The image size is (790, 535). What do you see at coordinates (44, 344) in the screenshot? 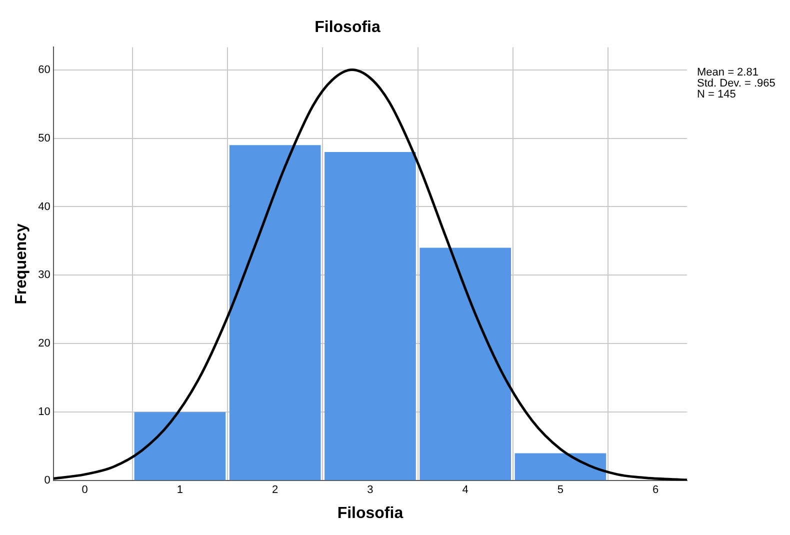
I see `y-tick-label: 20` at bounding box center [44, 344].